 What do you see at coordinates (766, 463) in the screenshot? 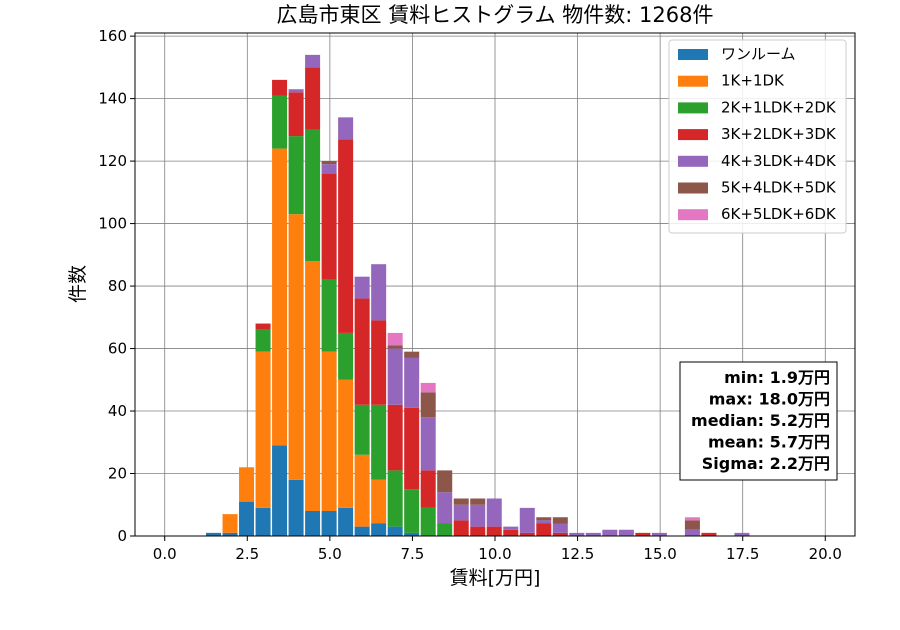
I see `stats-line: Sigma: 2.2万円` at bounding box center [766, 463].